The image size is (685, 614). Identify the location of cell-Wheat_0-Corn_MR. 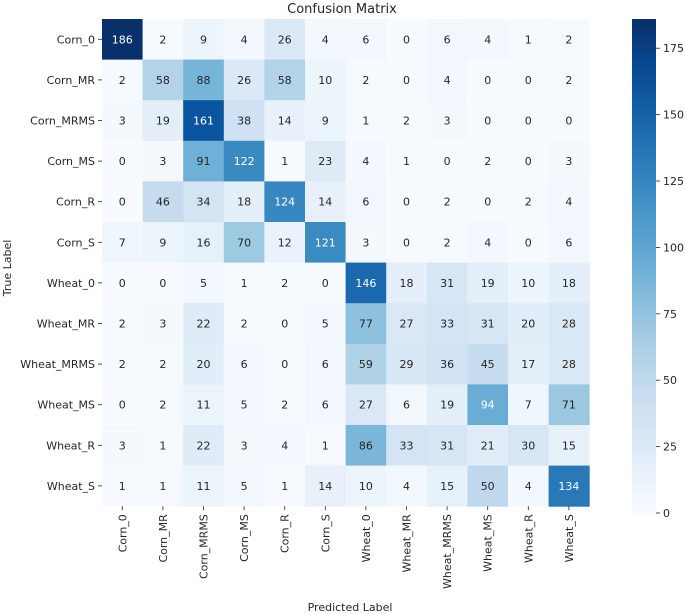
(163, 283).